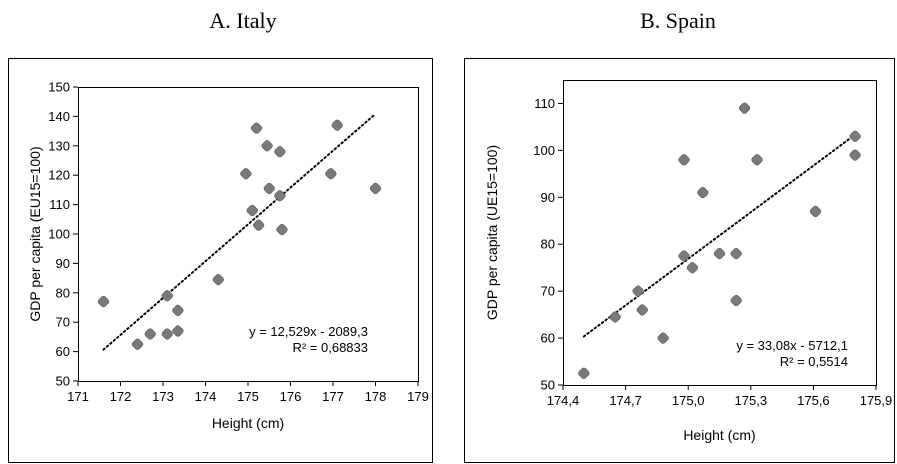 Image resolution: width=897 pixels, height=464 pixels. I want to click on chart-title-italy: A. Italy, so click(243, 20).